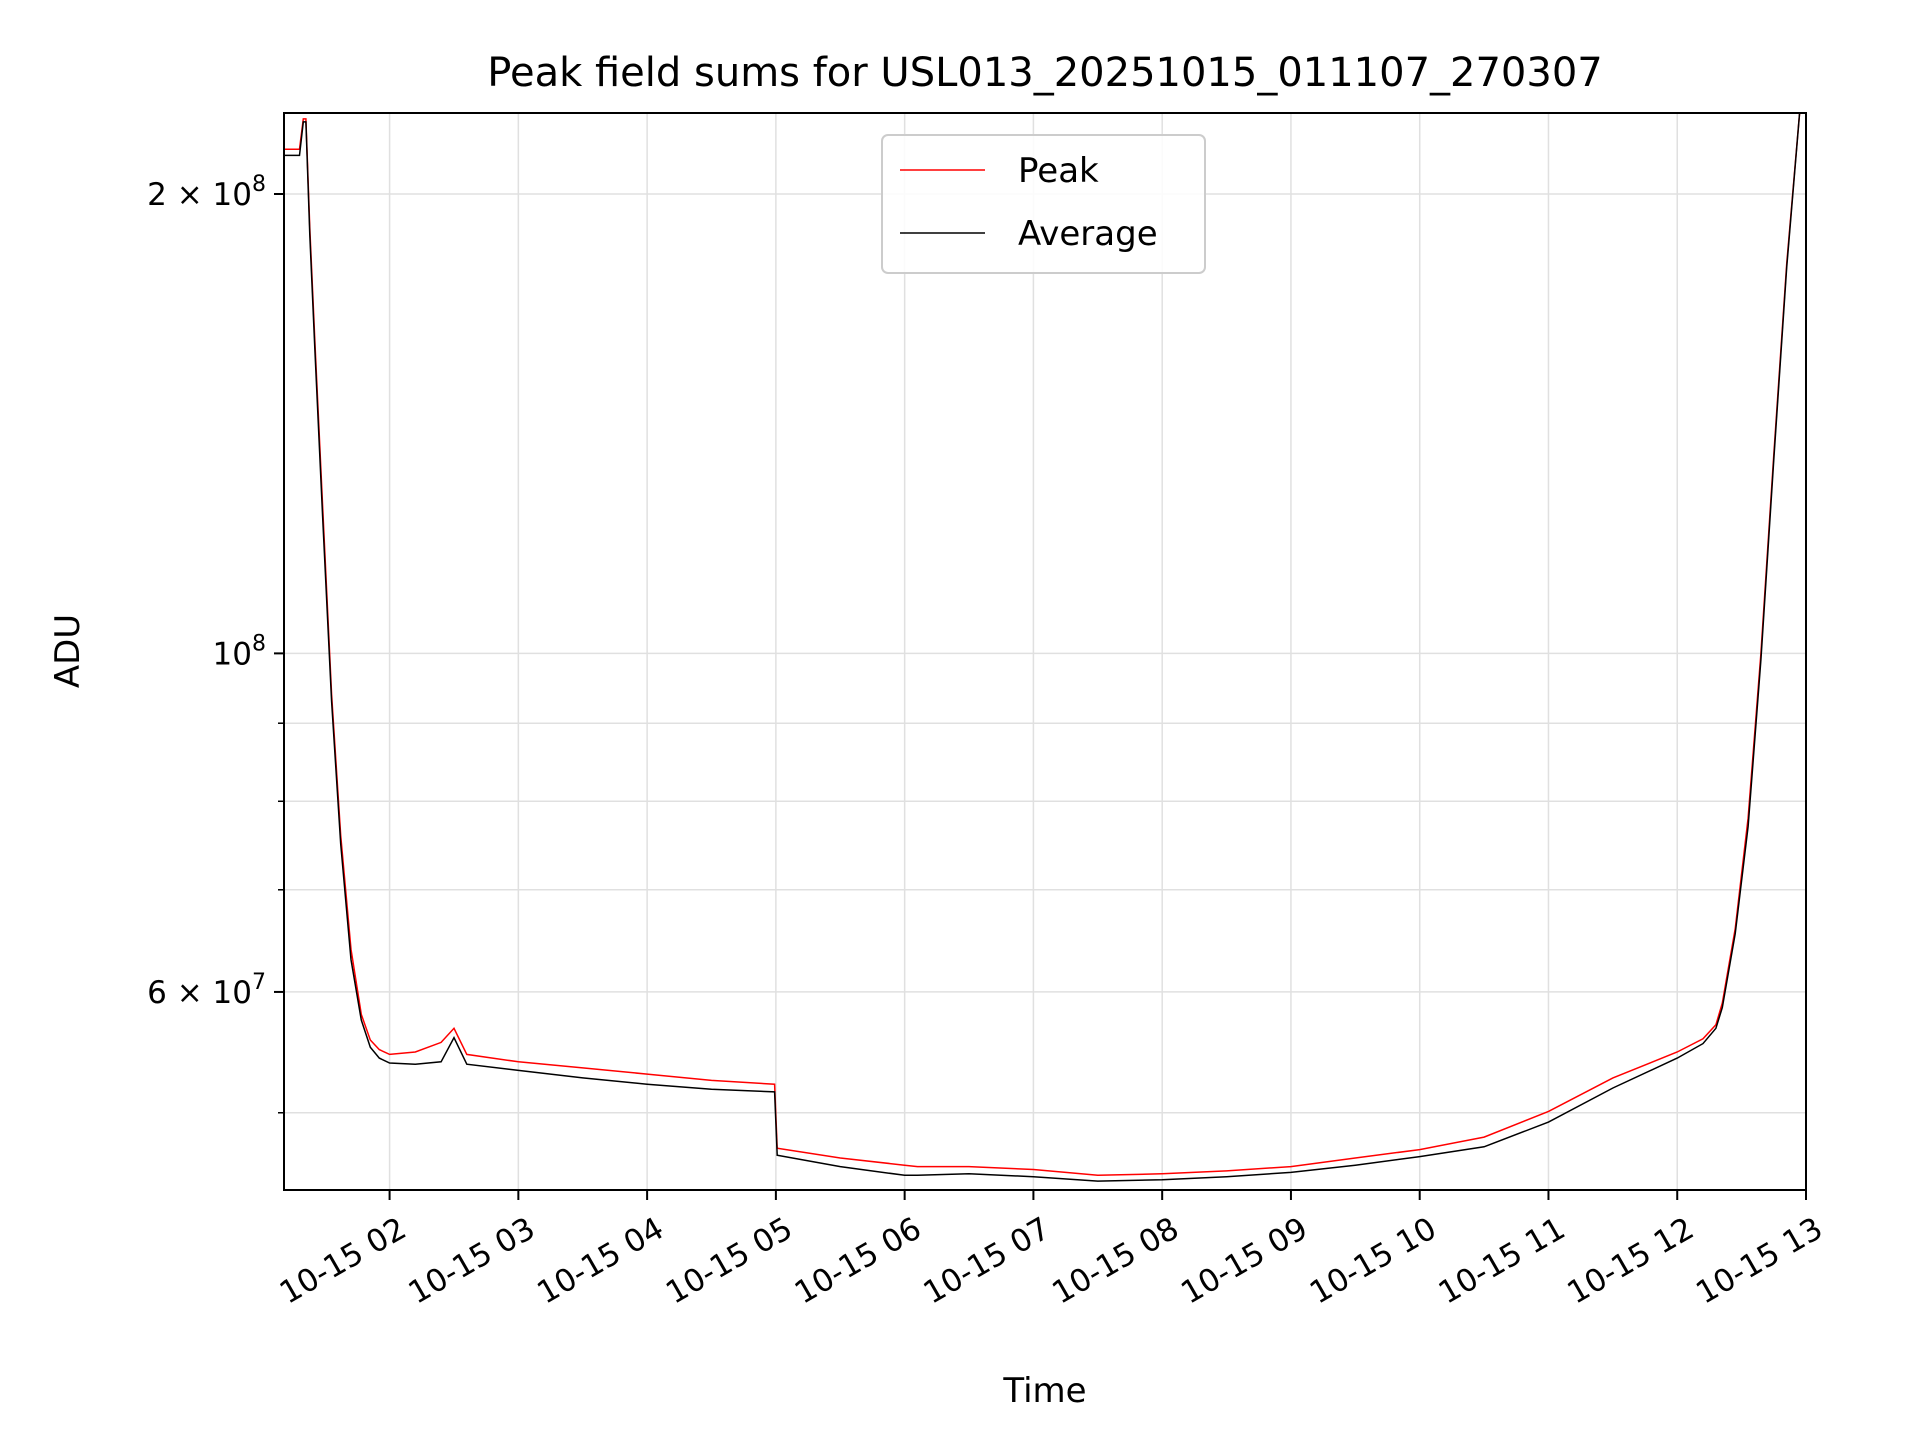 The image size is (1920, 1440). I want to click on x-tick-label: 10-15 09, so click(1244, 1261).